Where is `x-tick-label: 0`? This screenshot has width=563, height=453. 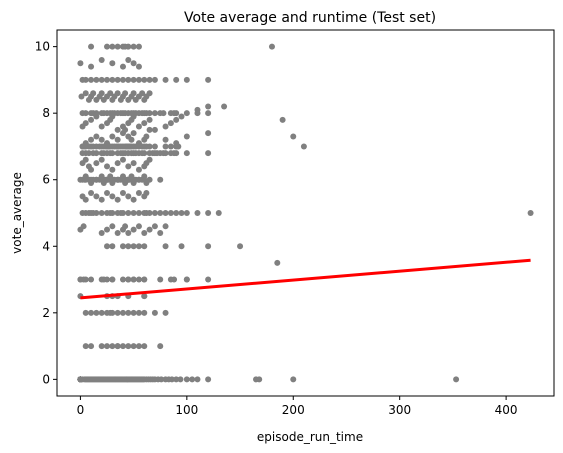 x-tick-label: 0 is located at coordinates (81, 410).